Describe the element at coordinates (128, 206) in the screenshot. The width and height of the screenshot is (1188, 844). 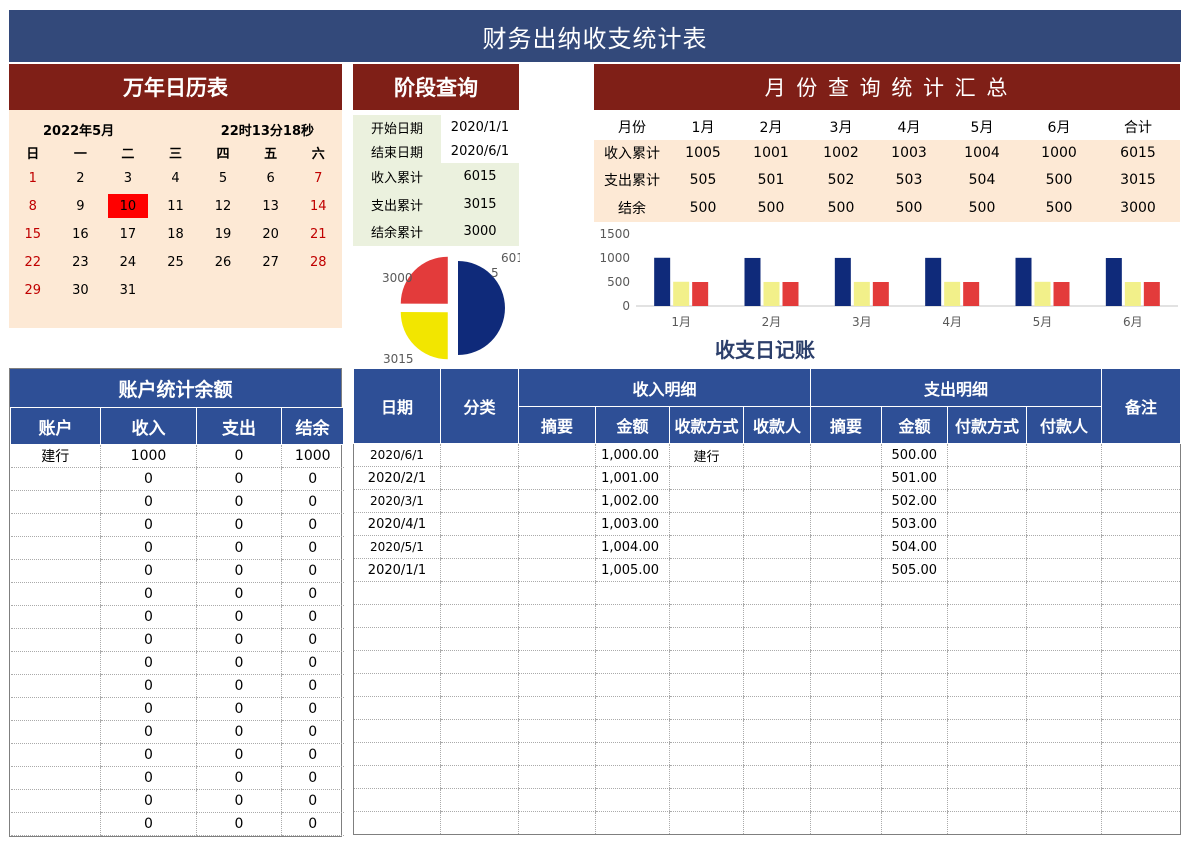
I see `calendar-day: 10` at that location.